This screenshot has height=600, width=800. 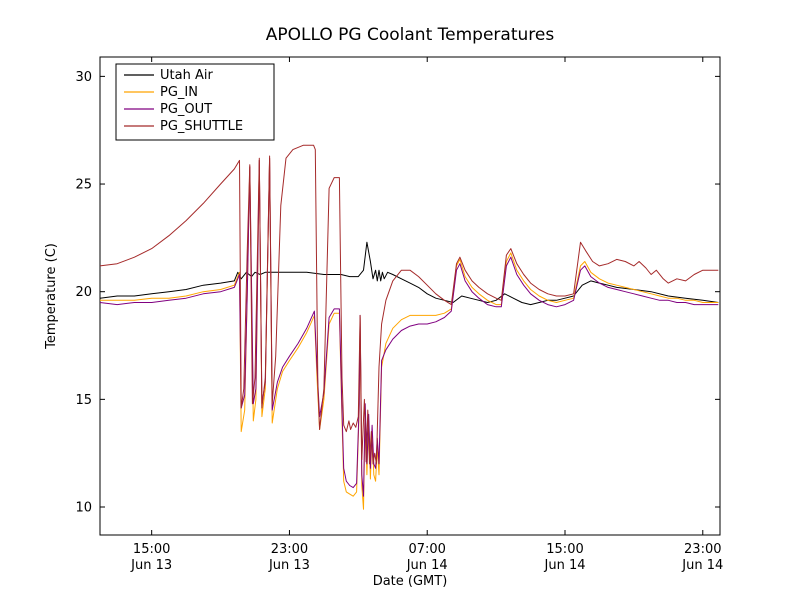 I want to click on series-line-utah-air, so click(x=409, y=273).